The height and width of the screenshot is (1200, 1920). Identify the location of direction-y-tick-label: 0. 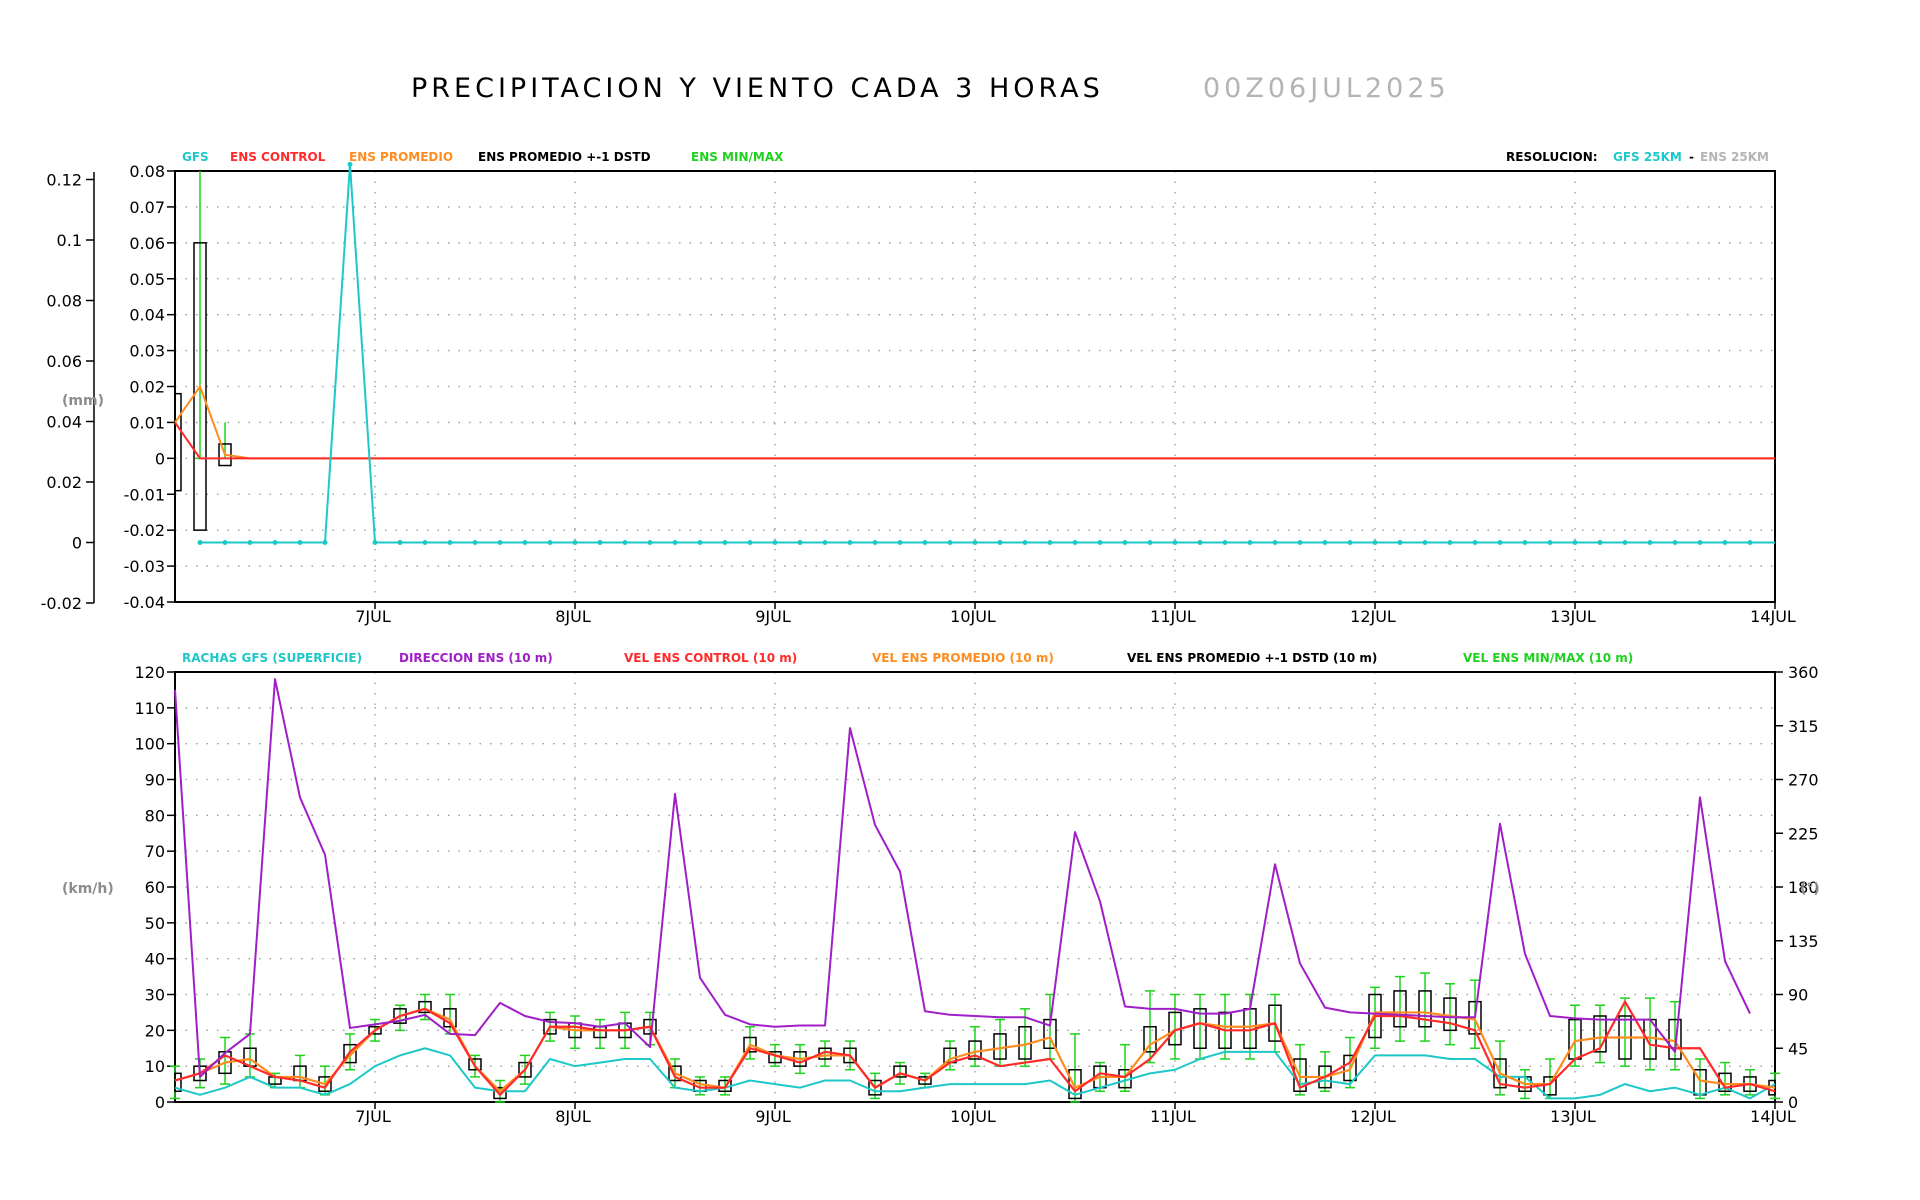
(1793, 1102).